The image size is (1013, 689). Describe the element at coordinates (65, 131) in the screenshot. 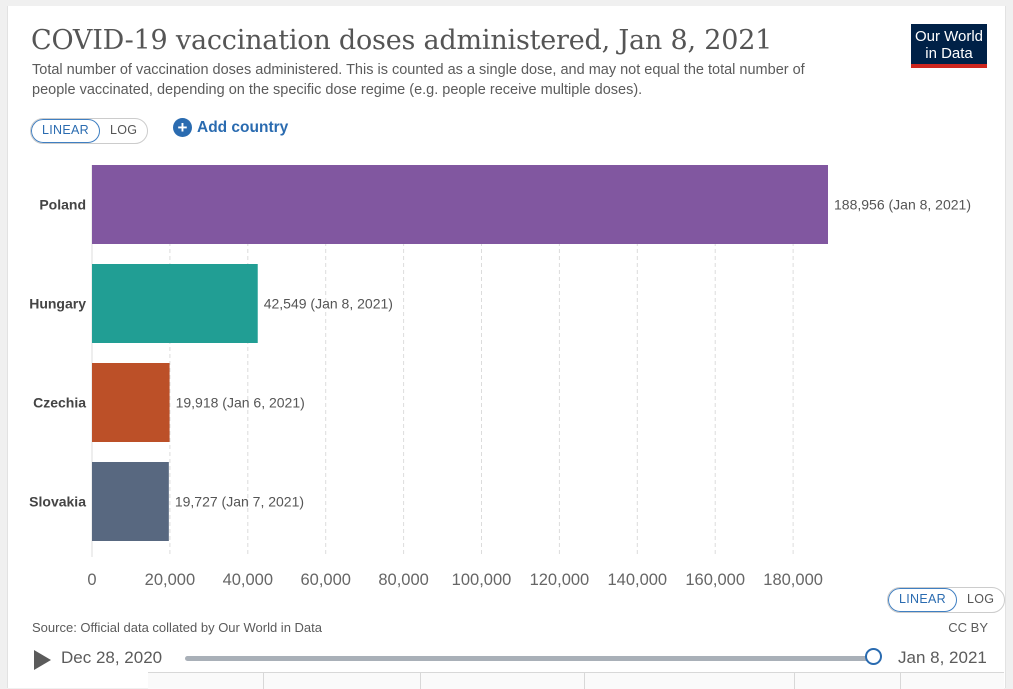

I see `linear-button: LINEAR` at that location.